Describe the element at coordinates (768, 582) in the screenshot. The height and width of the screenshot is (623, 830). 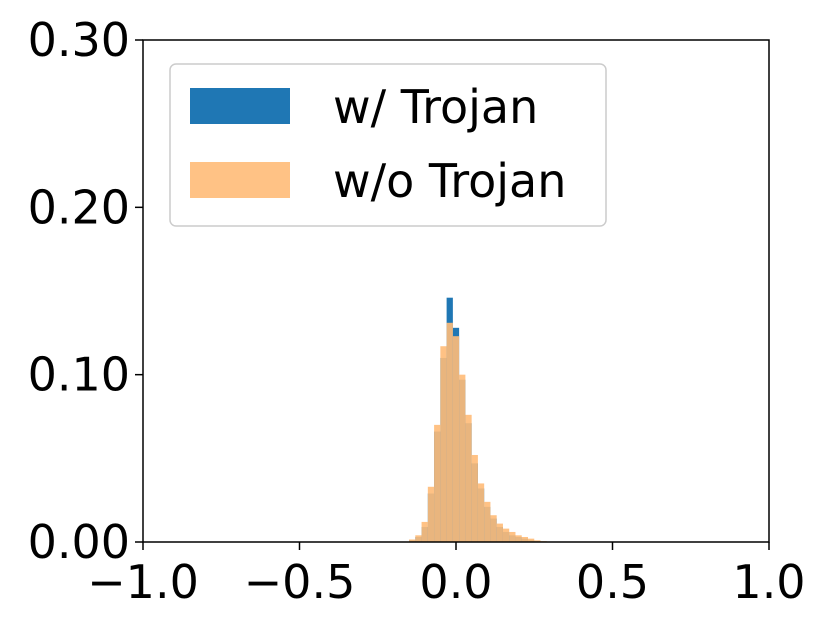
I see `x-tick-label: 1.0` at that location.